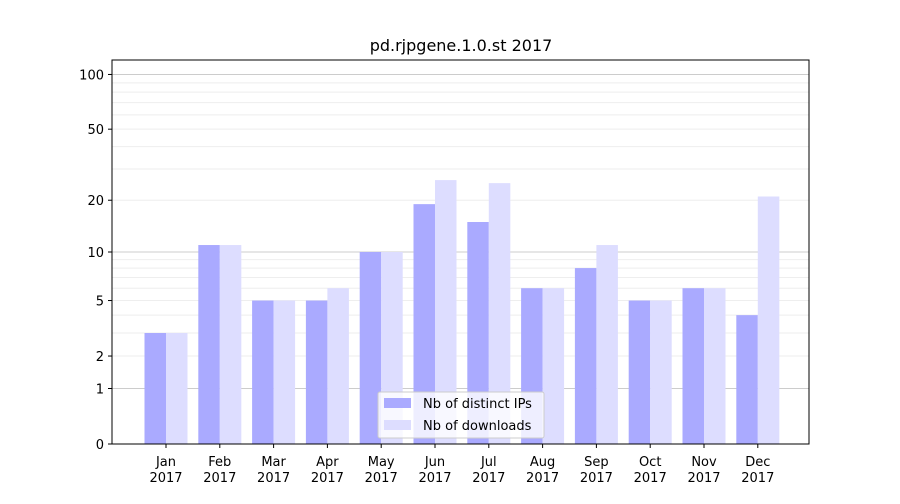 This screenshot has width=900, height=504. Describe the element at coordinates (100, 445) in the screenshot. I see `y-tick-label: 0` at that location.